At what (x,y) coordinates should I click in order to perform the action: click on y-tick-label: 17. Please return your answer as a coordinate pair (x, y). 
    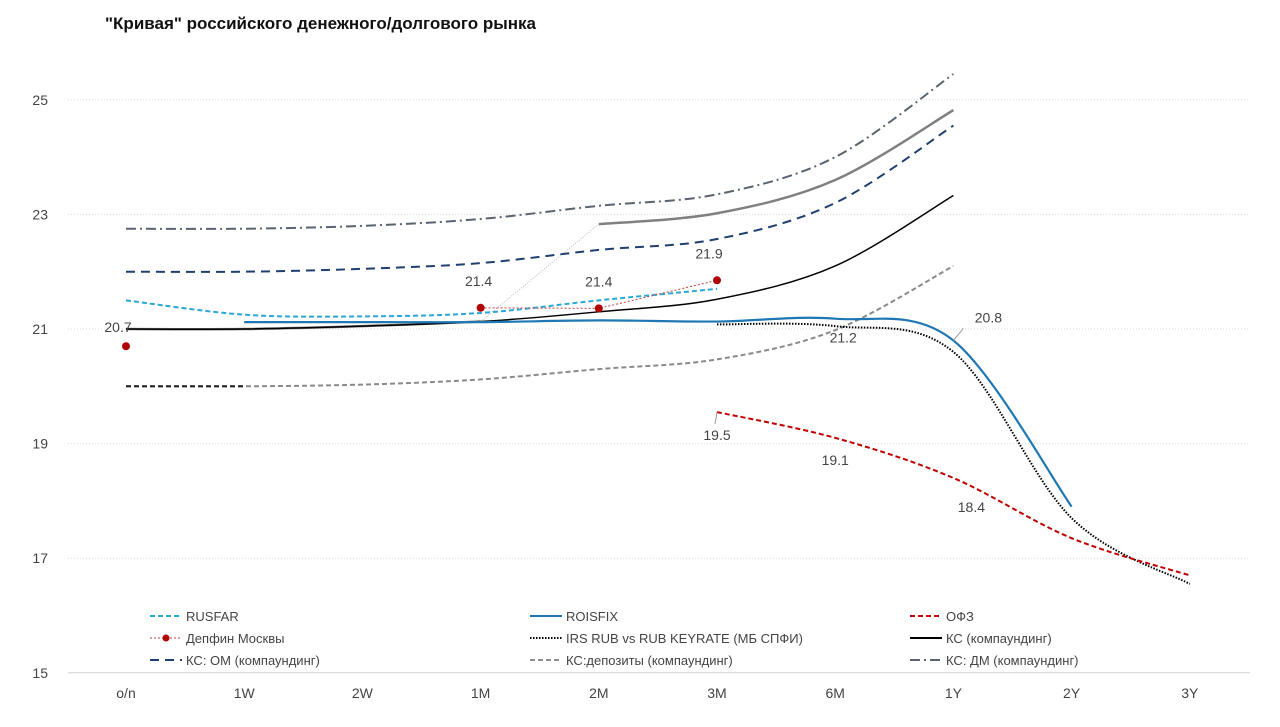
    Looking at the image, I should click on (40, 558).